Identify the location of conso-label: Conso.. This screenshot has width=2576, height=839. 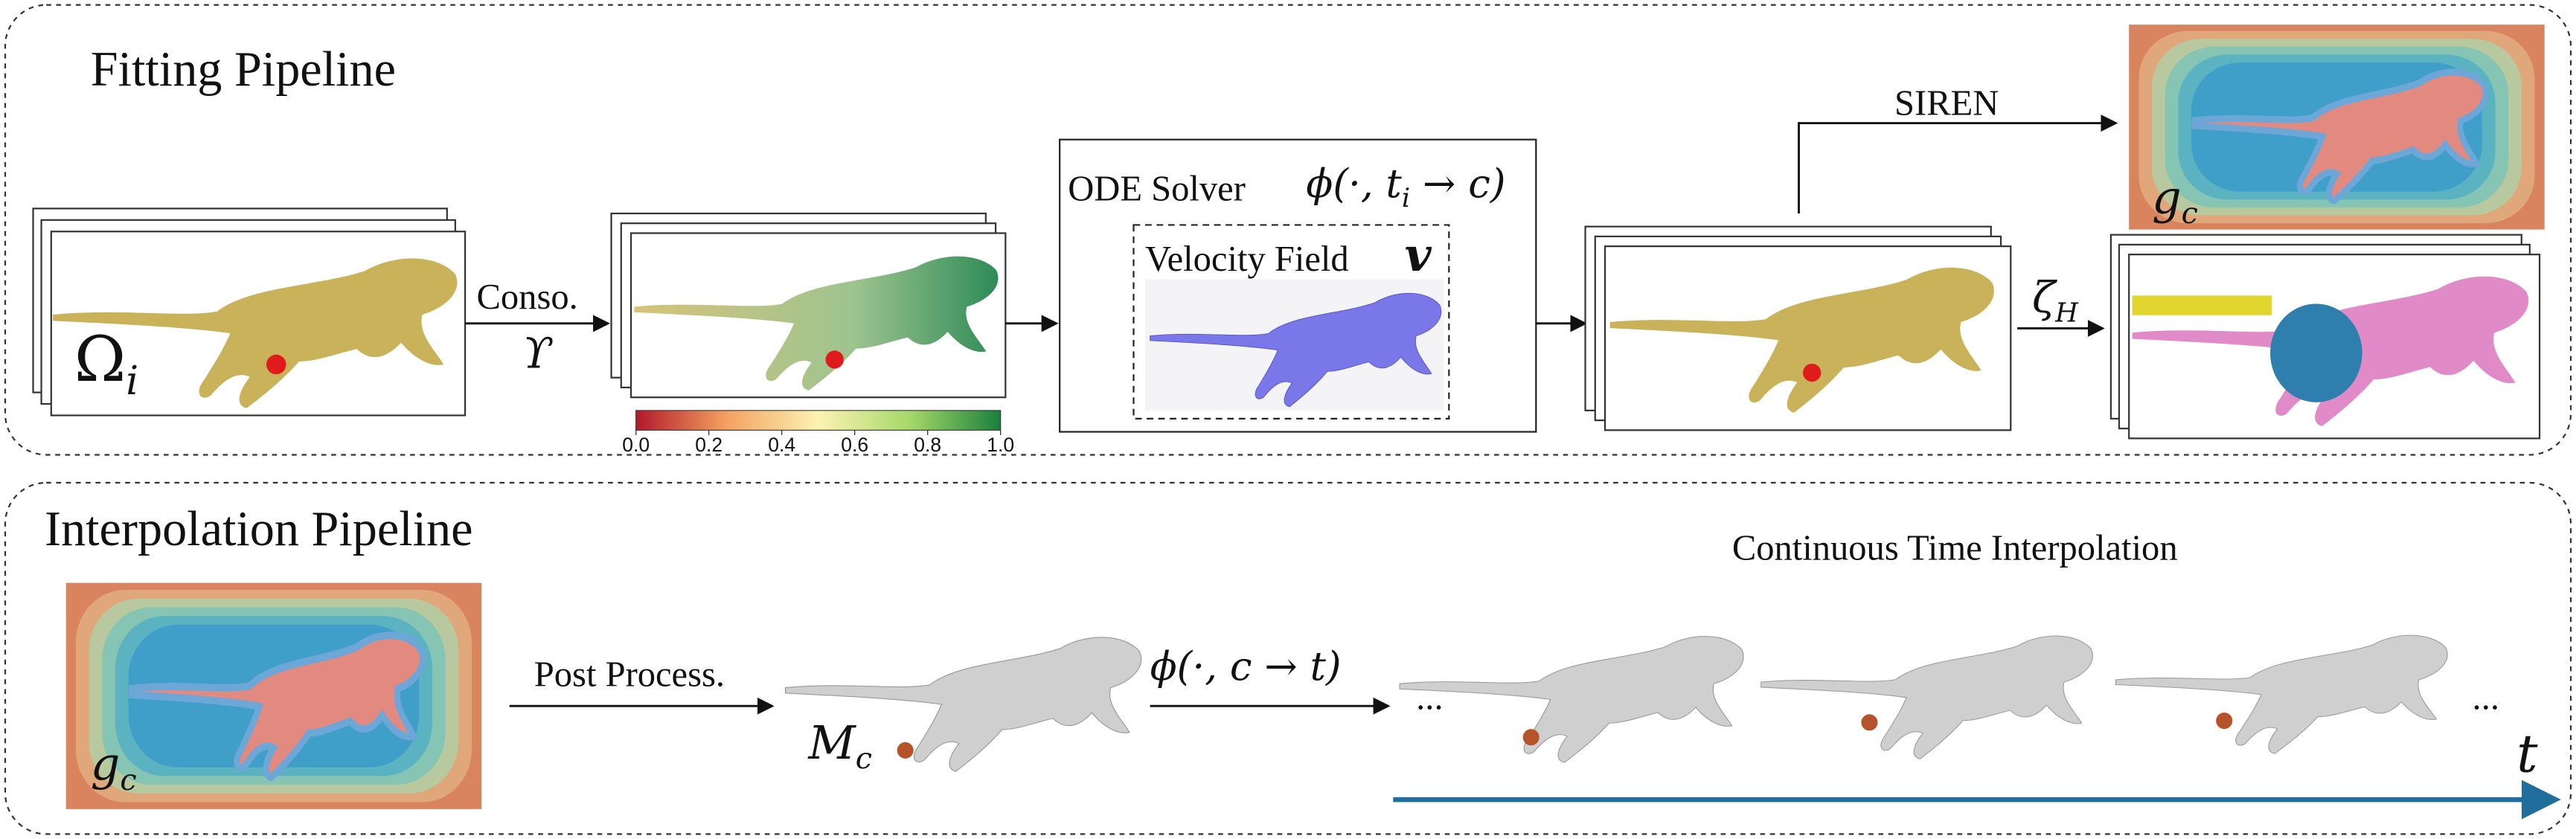
(527, 297).